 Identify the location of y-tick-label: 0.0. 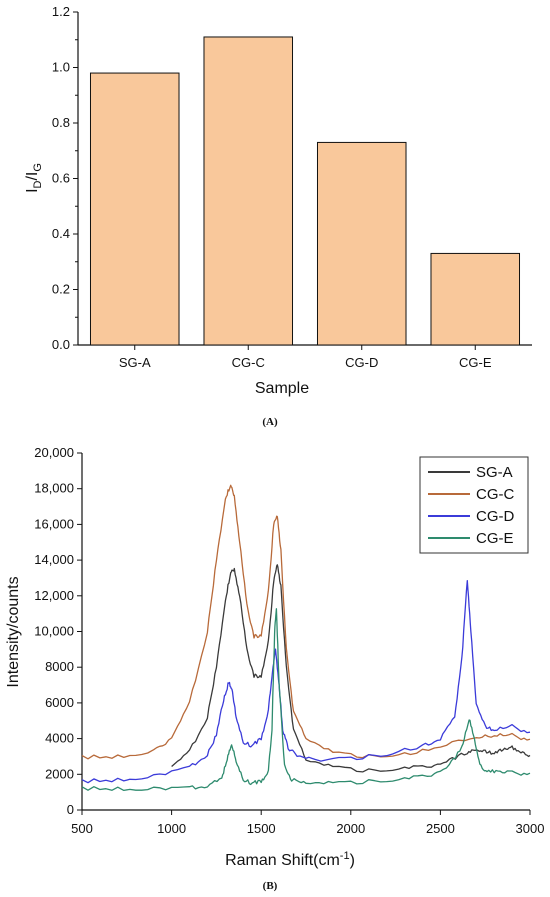
(61, 344).